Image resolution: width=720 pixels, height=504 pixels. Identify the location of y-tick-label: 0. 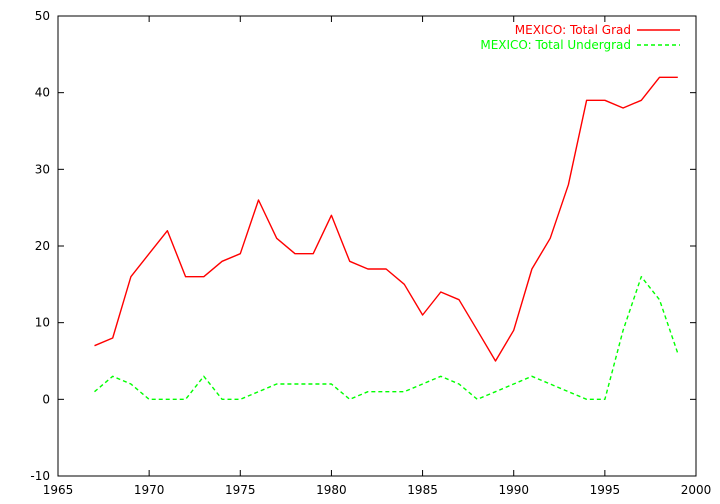
(46, 399).